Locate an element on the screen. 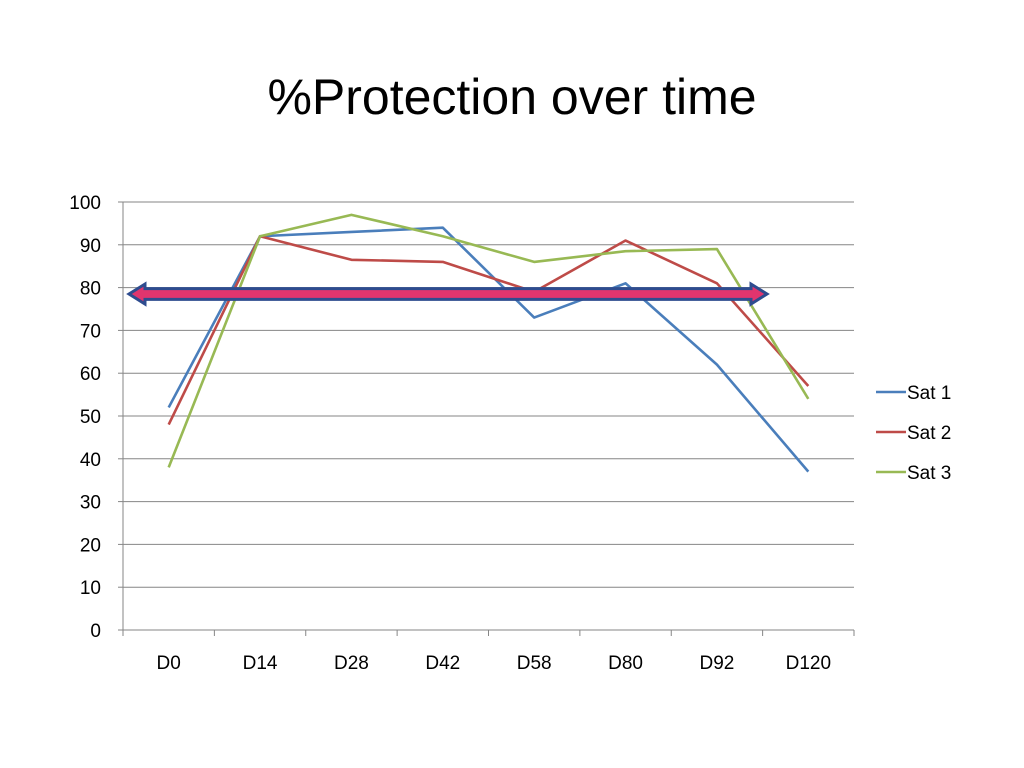 Image resolution: width=1024 pixels, height=768 pixels. y-tick-label: 100 is located at coordinates (85, 203).